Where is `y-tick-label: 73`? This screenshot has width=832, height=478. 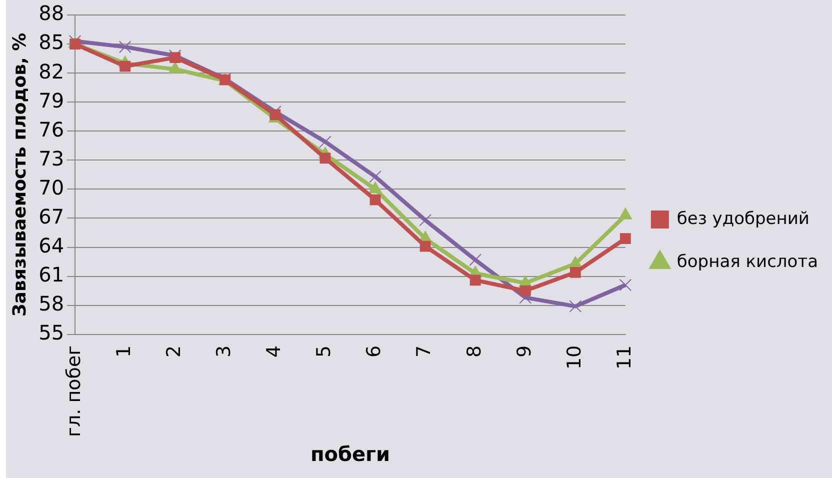 y-tick-label: 73 is located at coordinates (51, 158).